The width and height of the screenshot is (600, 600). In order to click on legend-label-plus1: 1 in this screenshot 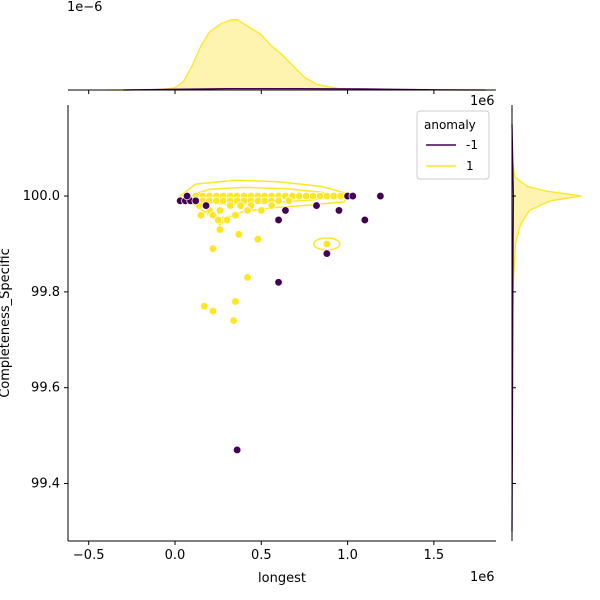, I will do `click(470, 166)`.